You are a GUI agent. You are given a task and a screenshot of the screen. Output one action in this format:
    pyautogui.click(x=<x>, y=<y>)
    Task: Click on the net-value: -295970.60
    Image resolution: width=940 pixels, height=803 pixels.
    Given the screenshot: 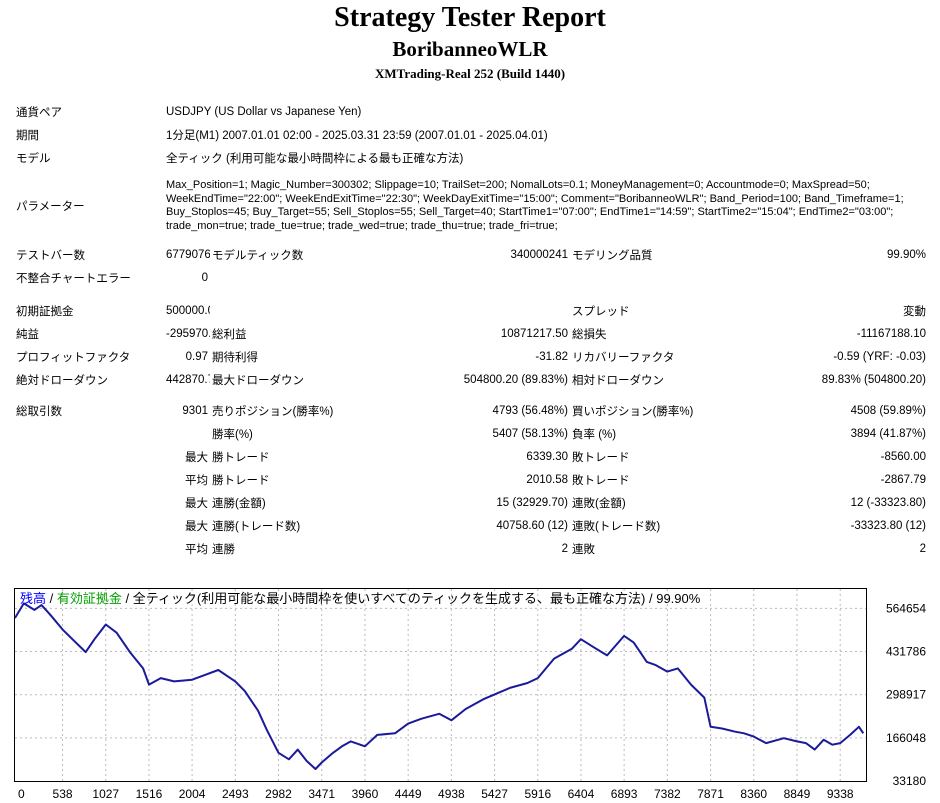 What is the action you would take?
    pyautogui.click(x=188, y=333)
    